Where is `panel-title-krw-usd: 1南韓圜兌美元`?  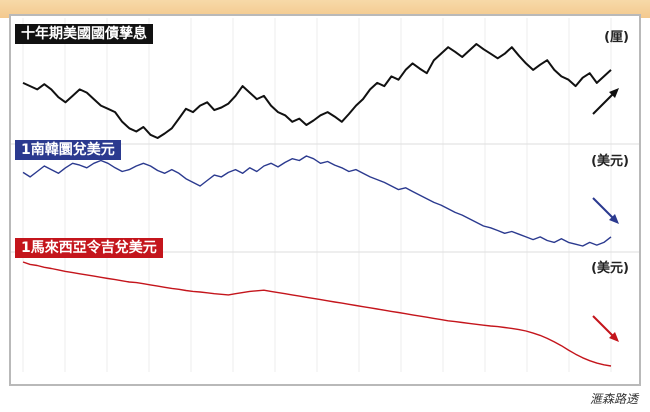 panel-title-krw-usd: 1南韓圜兌美元 is located at coordinates (68, 150).